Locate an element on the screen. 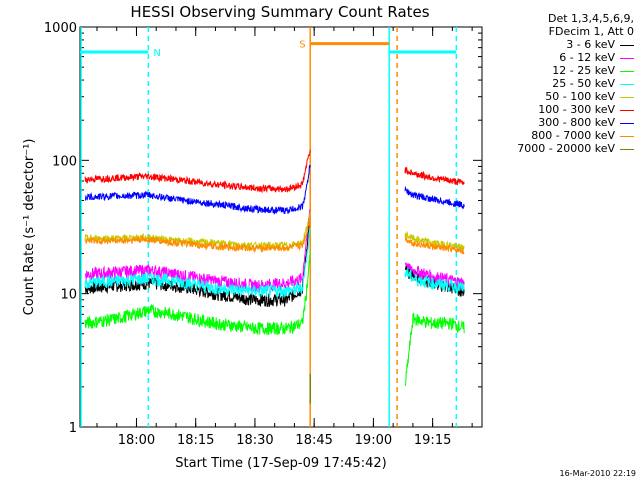 The height and width of the screenshot is (480, 640). x-tick-label: 18:00 is located at coordinates (136, 440).